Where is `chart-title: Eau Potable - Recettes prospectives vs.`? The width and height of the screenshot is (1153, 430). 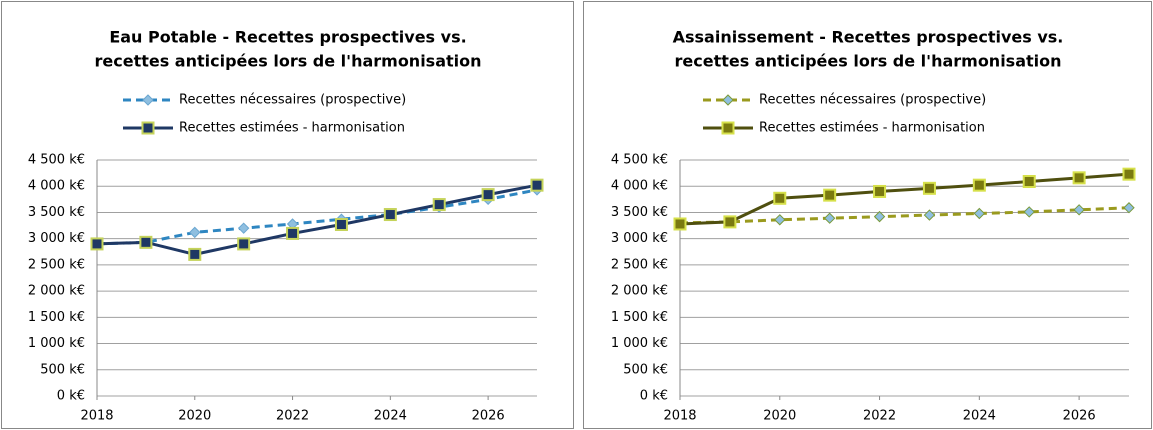 chart-title: Eau Potable - Recettes prospectives vs. is located at coordinates (287, 37).